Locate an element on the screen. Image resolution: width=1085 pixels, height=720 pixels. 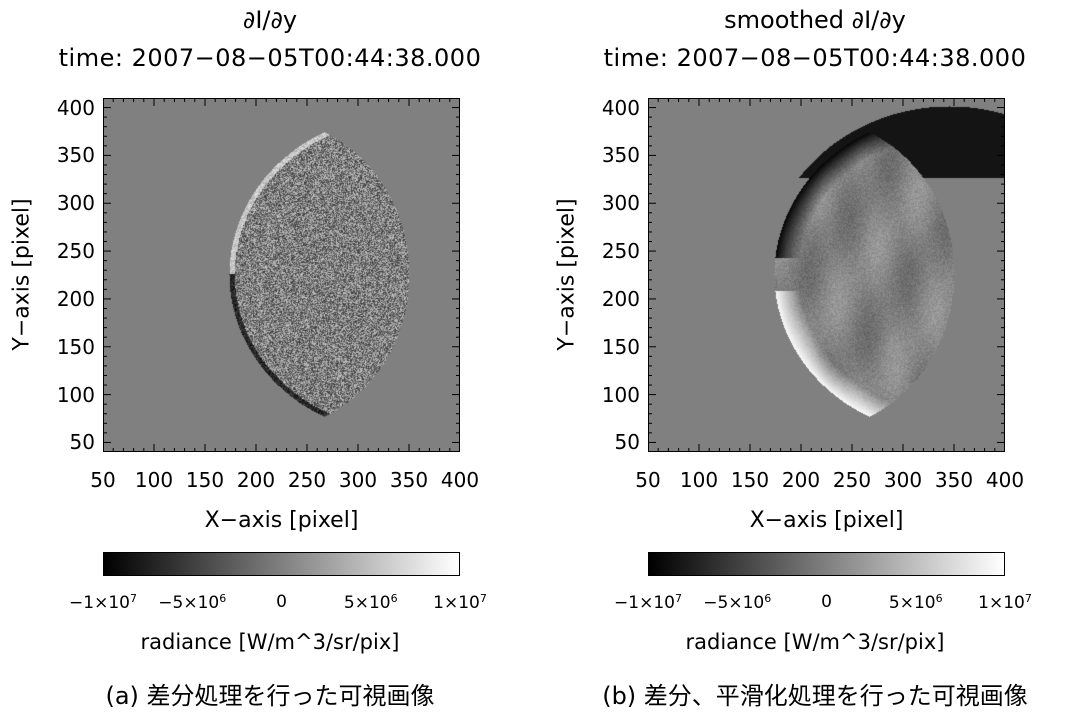
chart-title: ∂I/∂y is located at coordinates (270, 20).